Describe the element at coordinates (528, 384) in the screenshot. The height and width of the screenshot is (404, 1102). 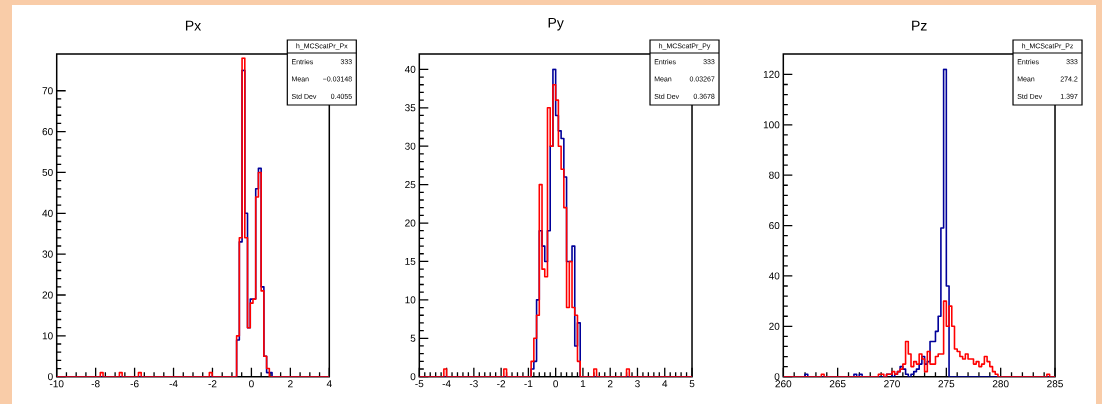
I see `x-tick-label: -1` at that location.